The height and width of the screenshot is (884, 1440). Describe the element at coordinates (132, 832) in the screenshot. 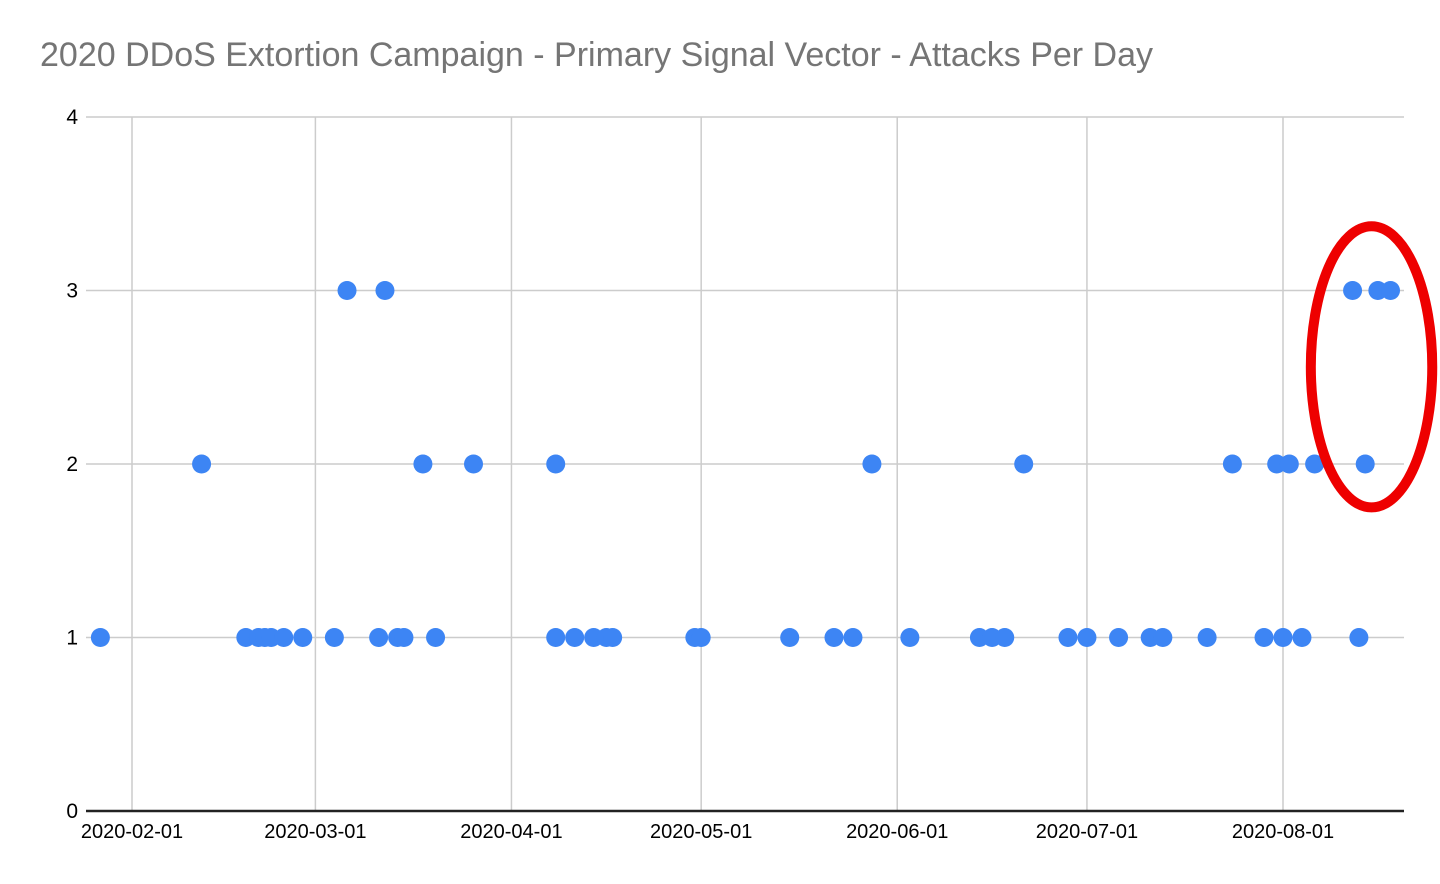

I see `x-tick-label: 2020-02-01` at that location.